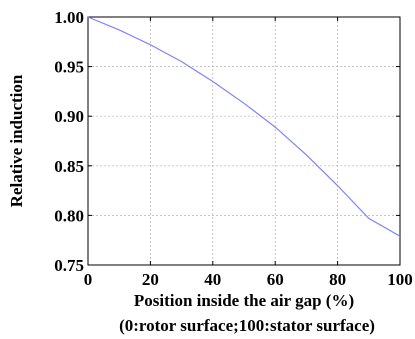  What do you see at coordinates (69, 166) in the screenshot?
I see `y-tick-label: 0.85` at bounding box center [69, 166].